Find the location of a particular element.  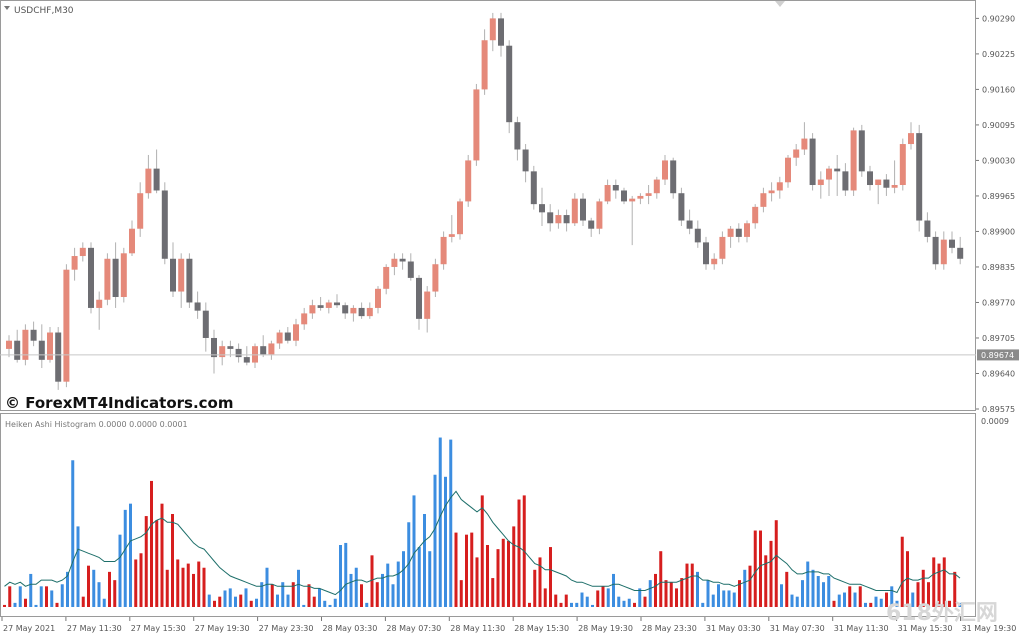

current-price-tag is located at coordinates (998, 355).